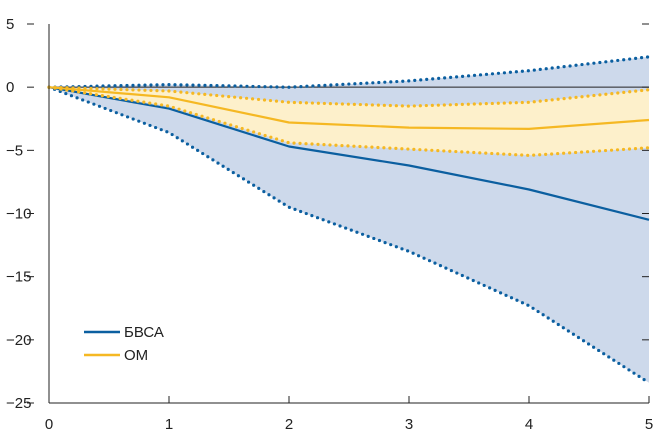 Image resolution: width=659 pixels, height=431 pixels. I want to click on y-tick-label: −15, so click(18, 277).